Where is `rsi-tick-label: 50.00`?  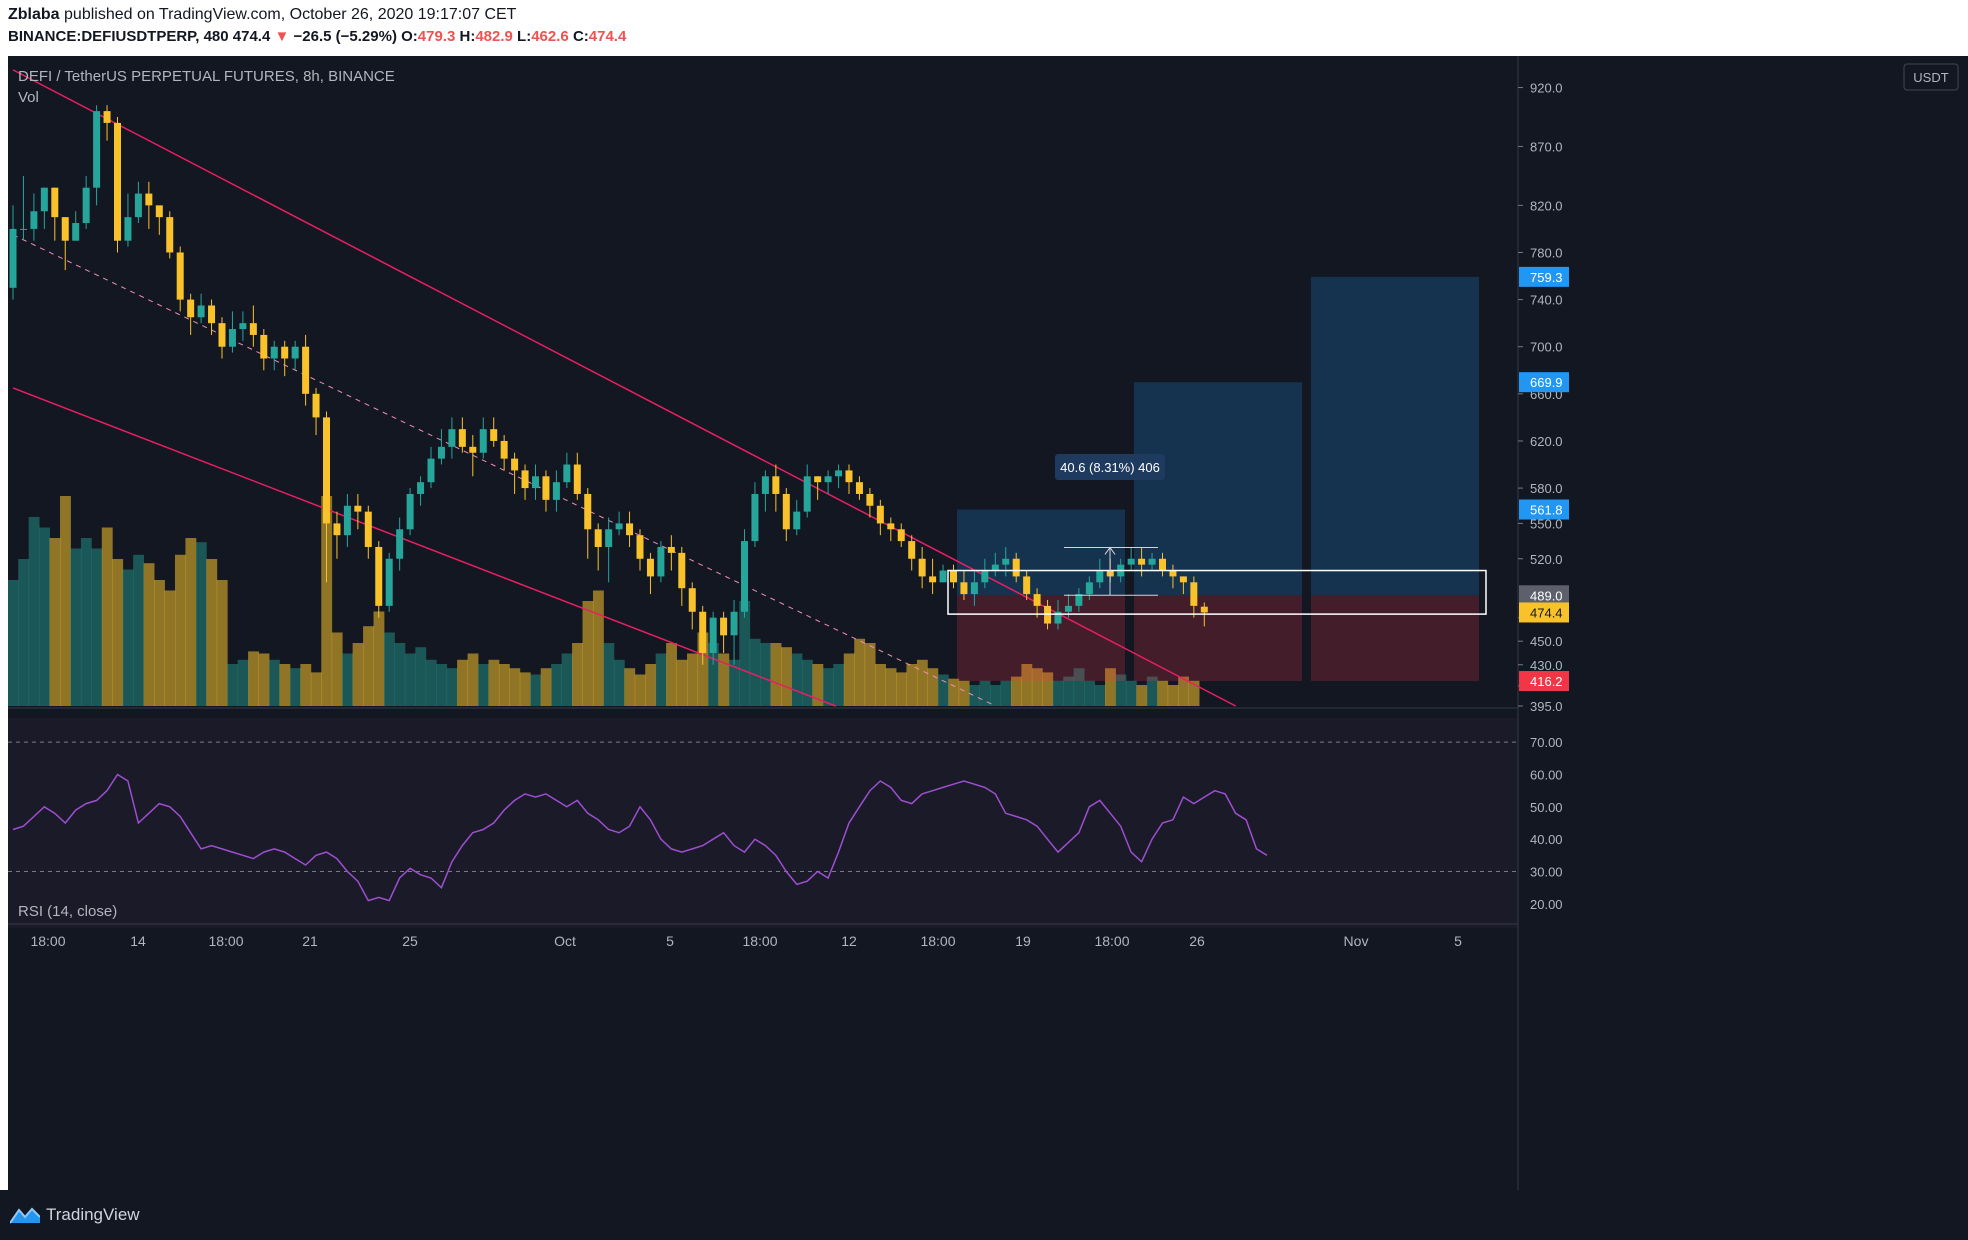 rsi-tick-label: 50.00 is located at coordinates (1546, 807).